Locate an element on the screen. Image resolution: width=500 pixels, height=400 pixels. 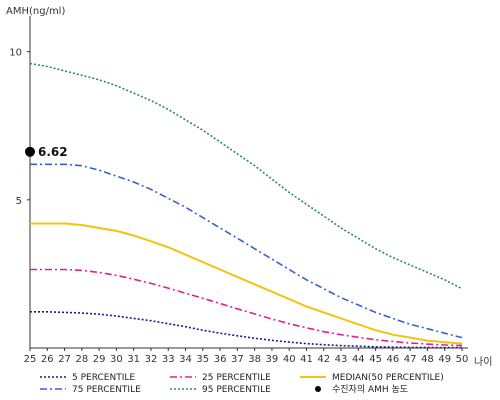
x-tick-label: 35 is located at coordinates (202, 359).